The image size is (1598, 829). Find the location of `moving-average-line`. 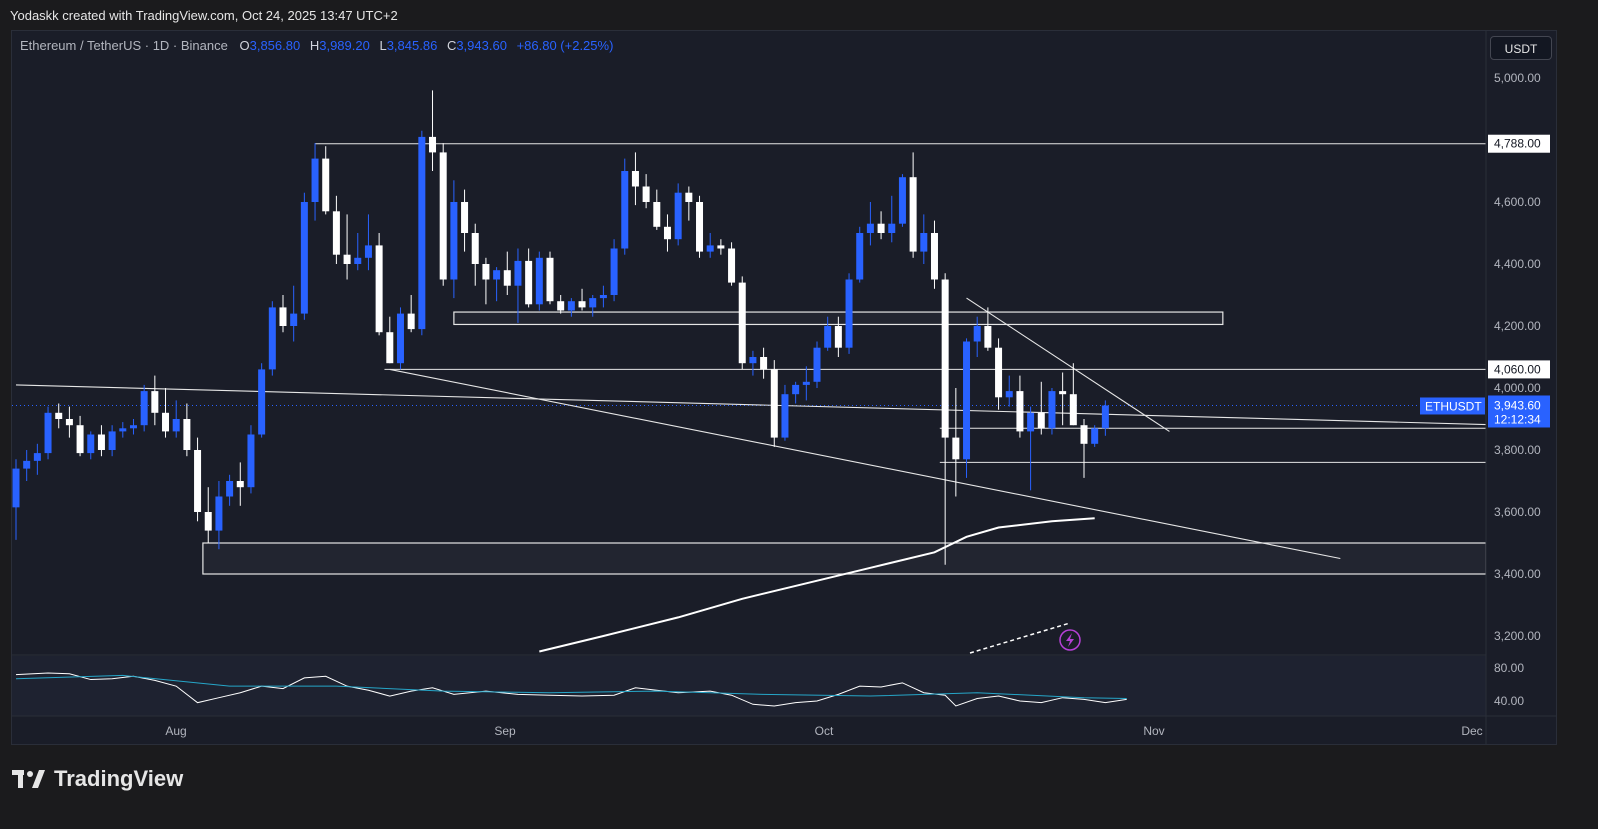

moving-average-line is located at coordinates (817, 585).